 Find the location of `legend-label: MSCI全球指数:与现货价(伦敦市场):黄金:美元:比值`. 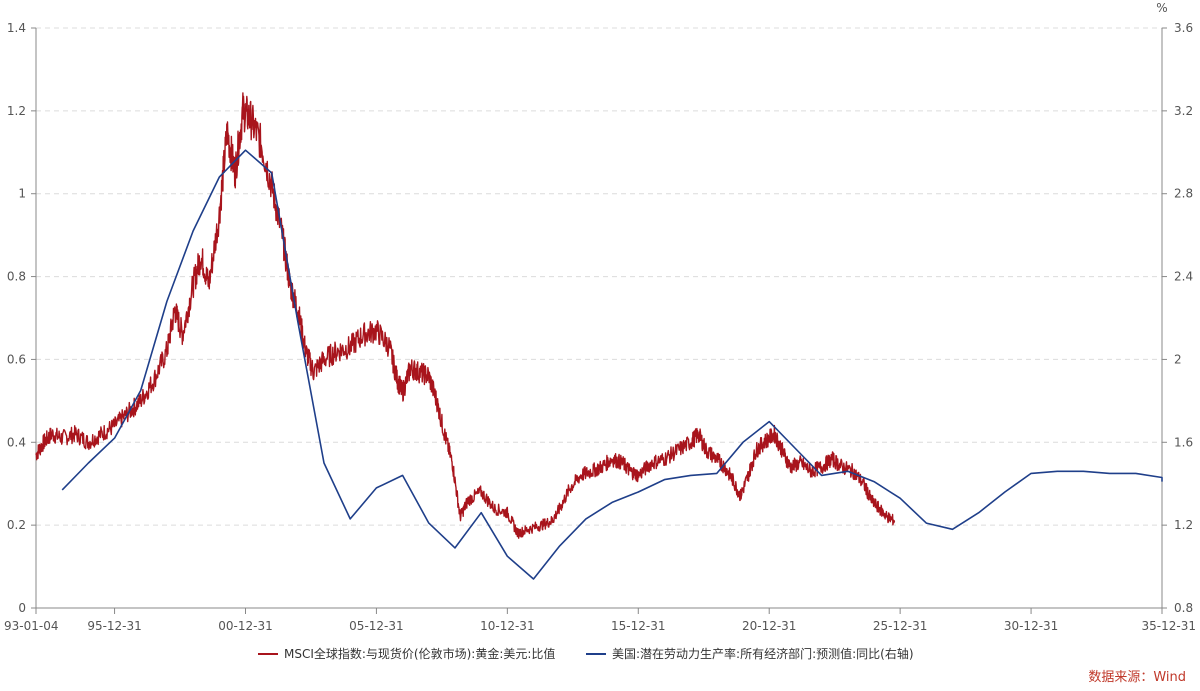

legend-label: MSCI全球指数:与现货价(伦敦市场):黄金:美元:比值 is located at coordinates (419, 653).